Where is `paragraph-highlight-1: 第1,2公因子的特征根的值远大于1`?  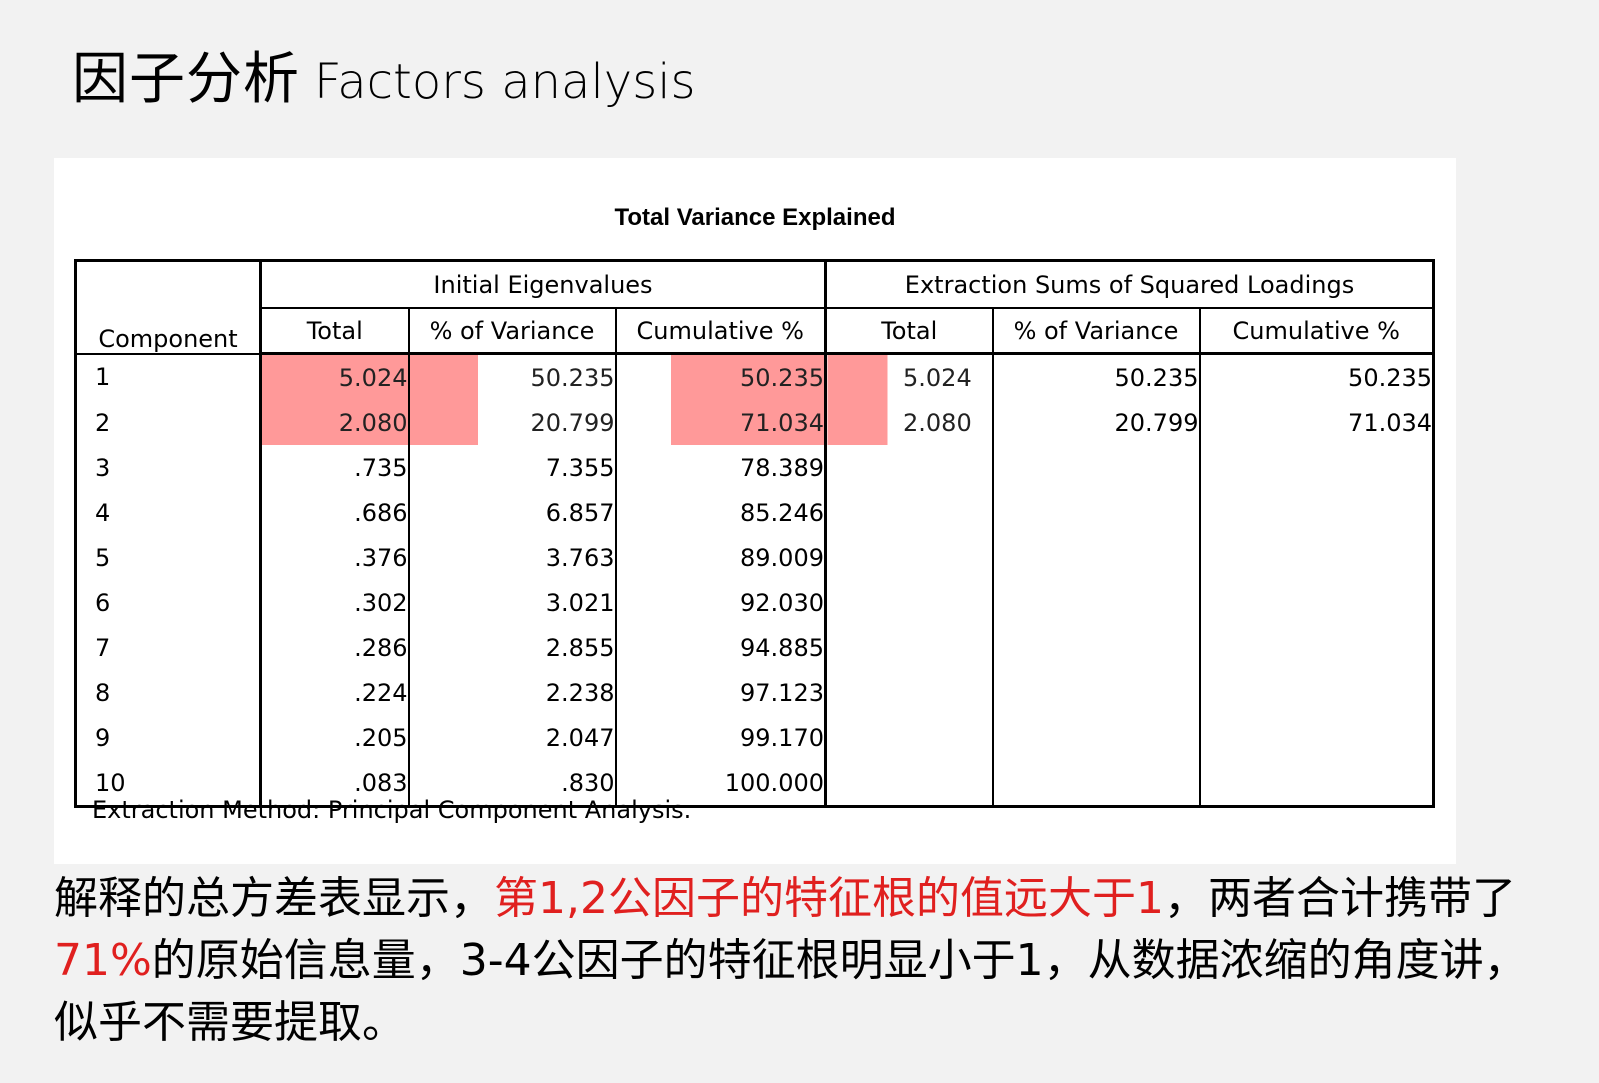
paragraph-highlight-1: 第1,2公因子的特征根的值远大于1 is located at coordinates (829, 898).